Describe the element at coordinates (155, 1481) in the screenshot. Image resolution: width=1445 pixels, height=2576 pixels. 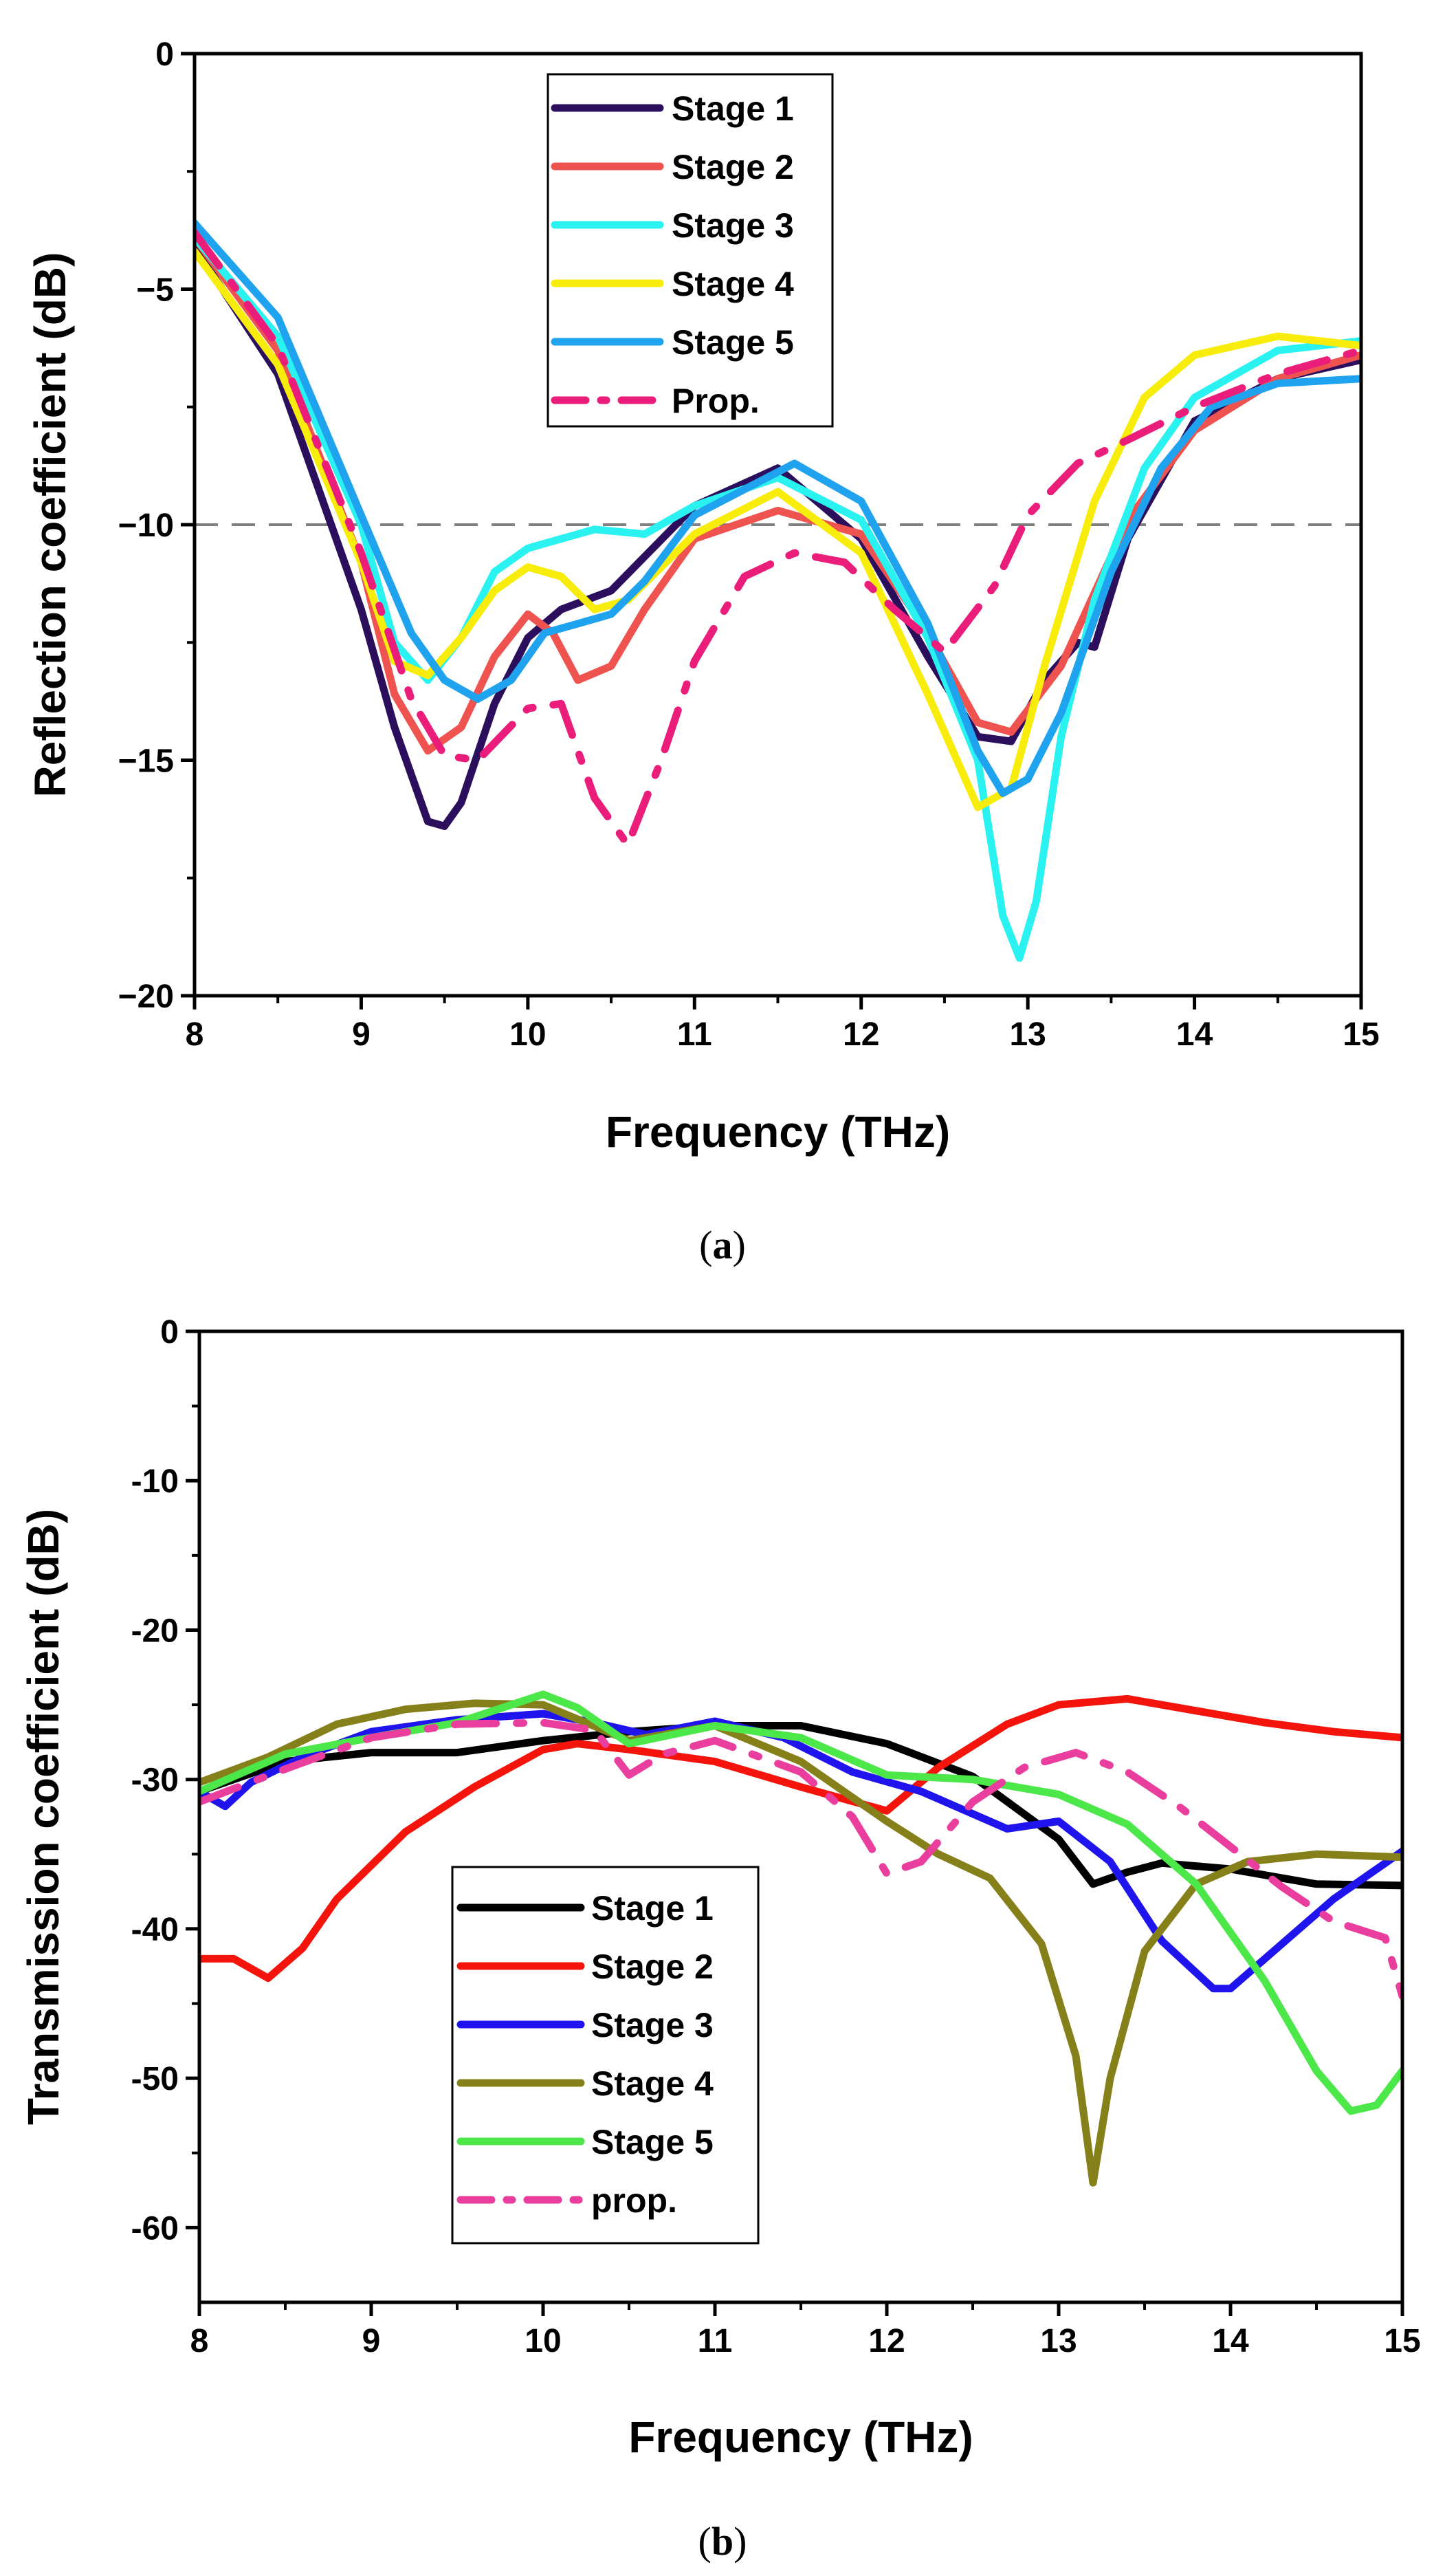
I see `y-tick-label: -10` at that location.